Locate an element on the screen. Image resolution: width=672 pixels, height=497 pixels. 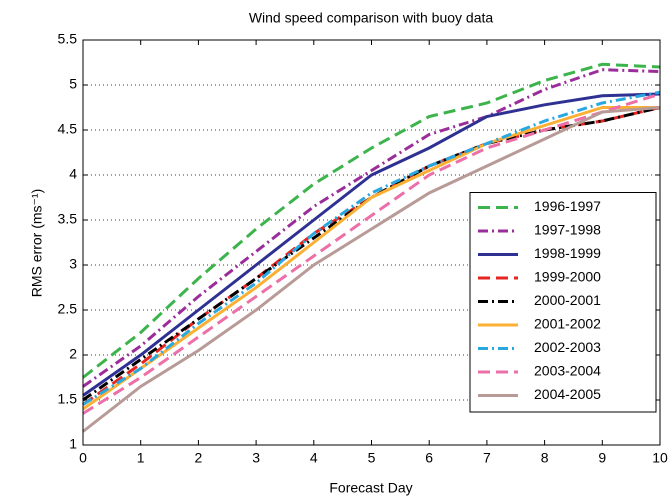
x-tick-label: 8 is located at coordinates (545, 458).